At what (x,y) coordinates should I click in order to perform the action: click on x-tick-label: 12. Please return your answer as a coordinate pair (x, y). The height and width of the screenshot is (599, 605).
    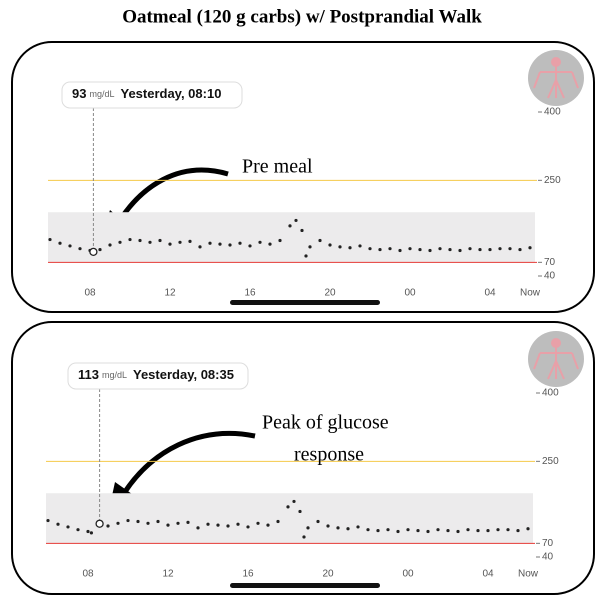
    Looking at the image, I should click on (168, 574).